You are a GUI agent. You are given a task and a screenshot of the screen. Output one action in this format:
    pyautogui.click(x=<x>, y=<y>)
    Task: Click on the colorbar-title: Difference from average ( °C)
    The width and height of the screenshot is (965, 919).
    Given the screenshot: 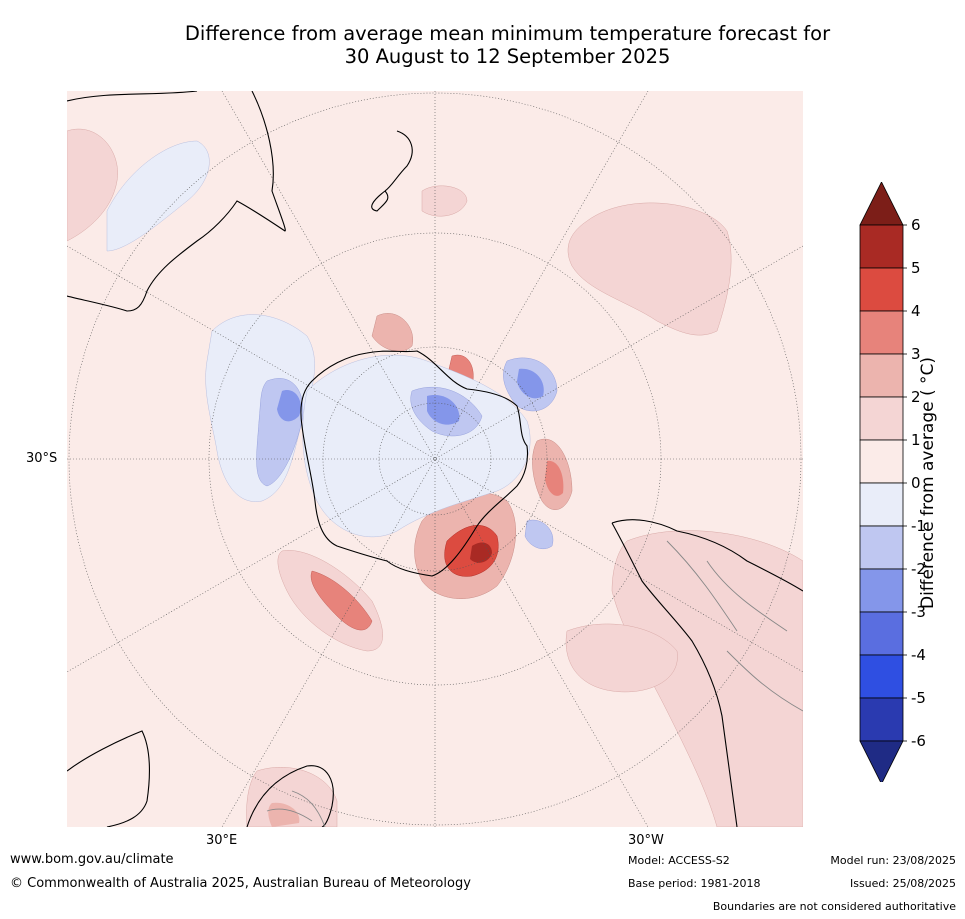 What is the action you would take?
    pyautogui.click(x=928, y=483)
    